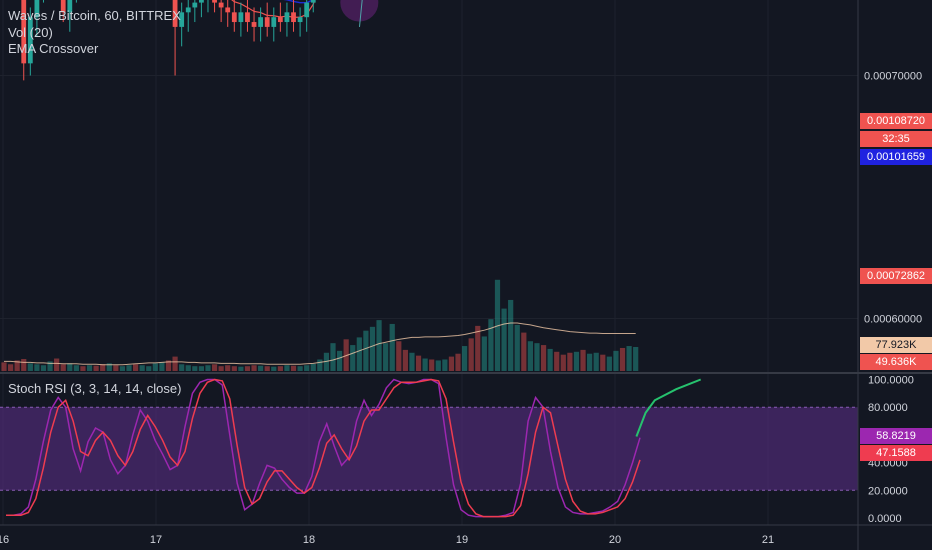 The height and width of the screenshot is (550, 932). What do you see at coordinates (888, 491) in the screenshot?
I see `stoch-y-tick-label: 20.0000` at bounding box center [888, 491].